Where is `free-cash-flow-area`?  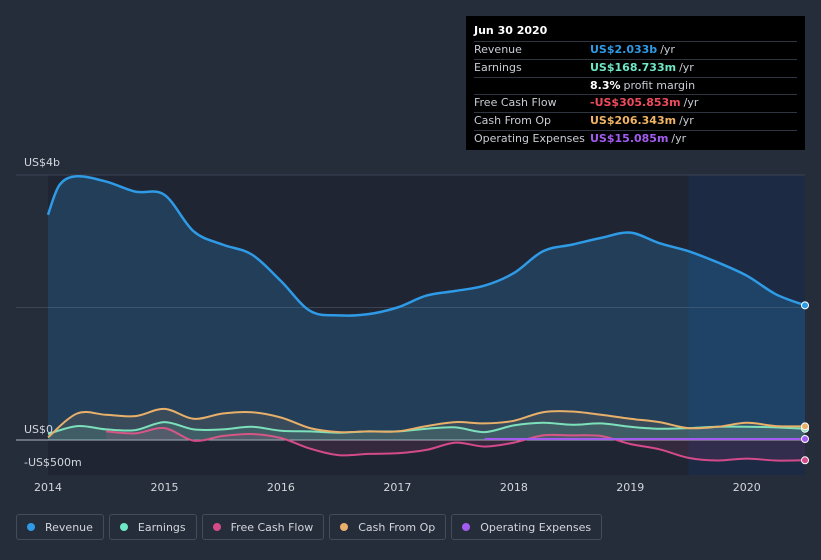 free-cash-flow-area is located at coordinates (455, 444).